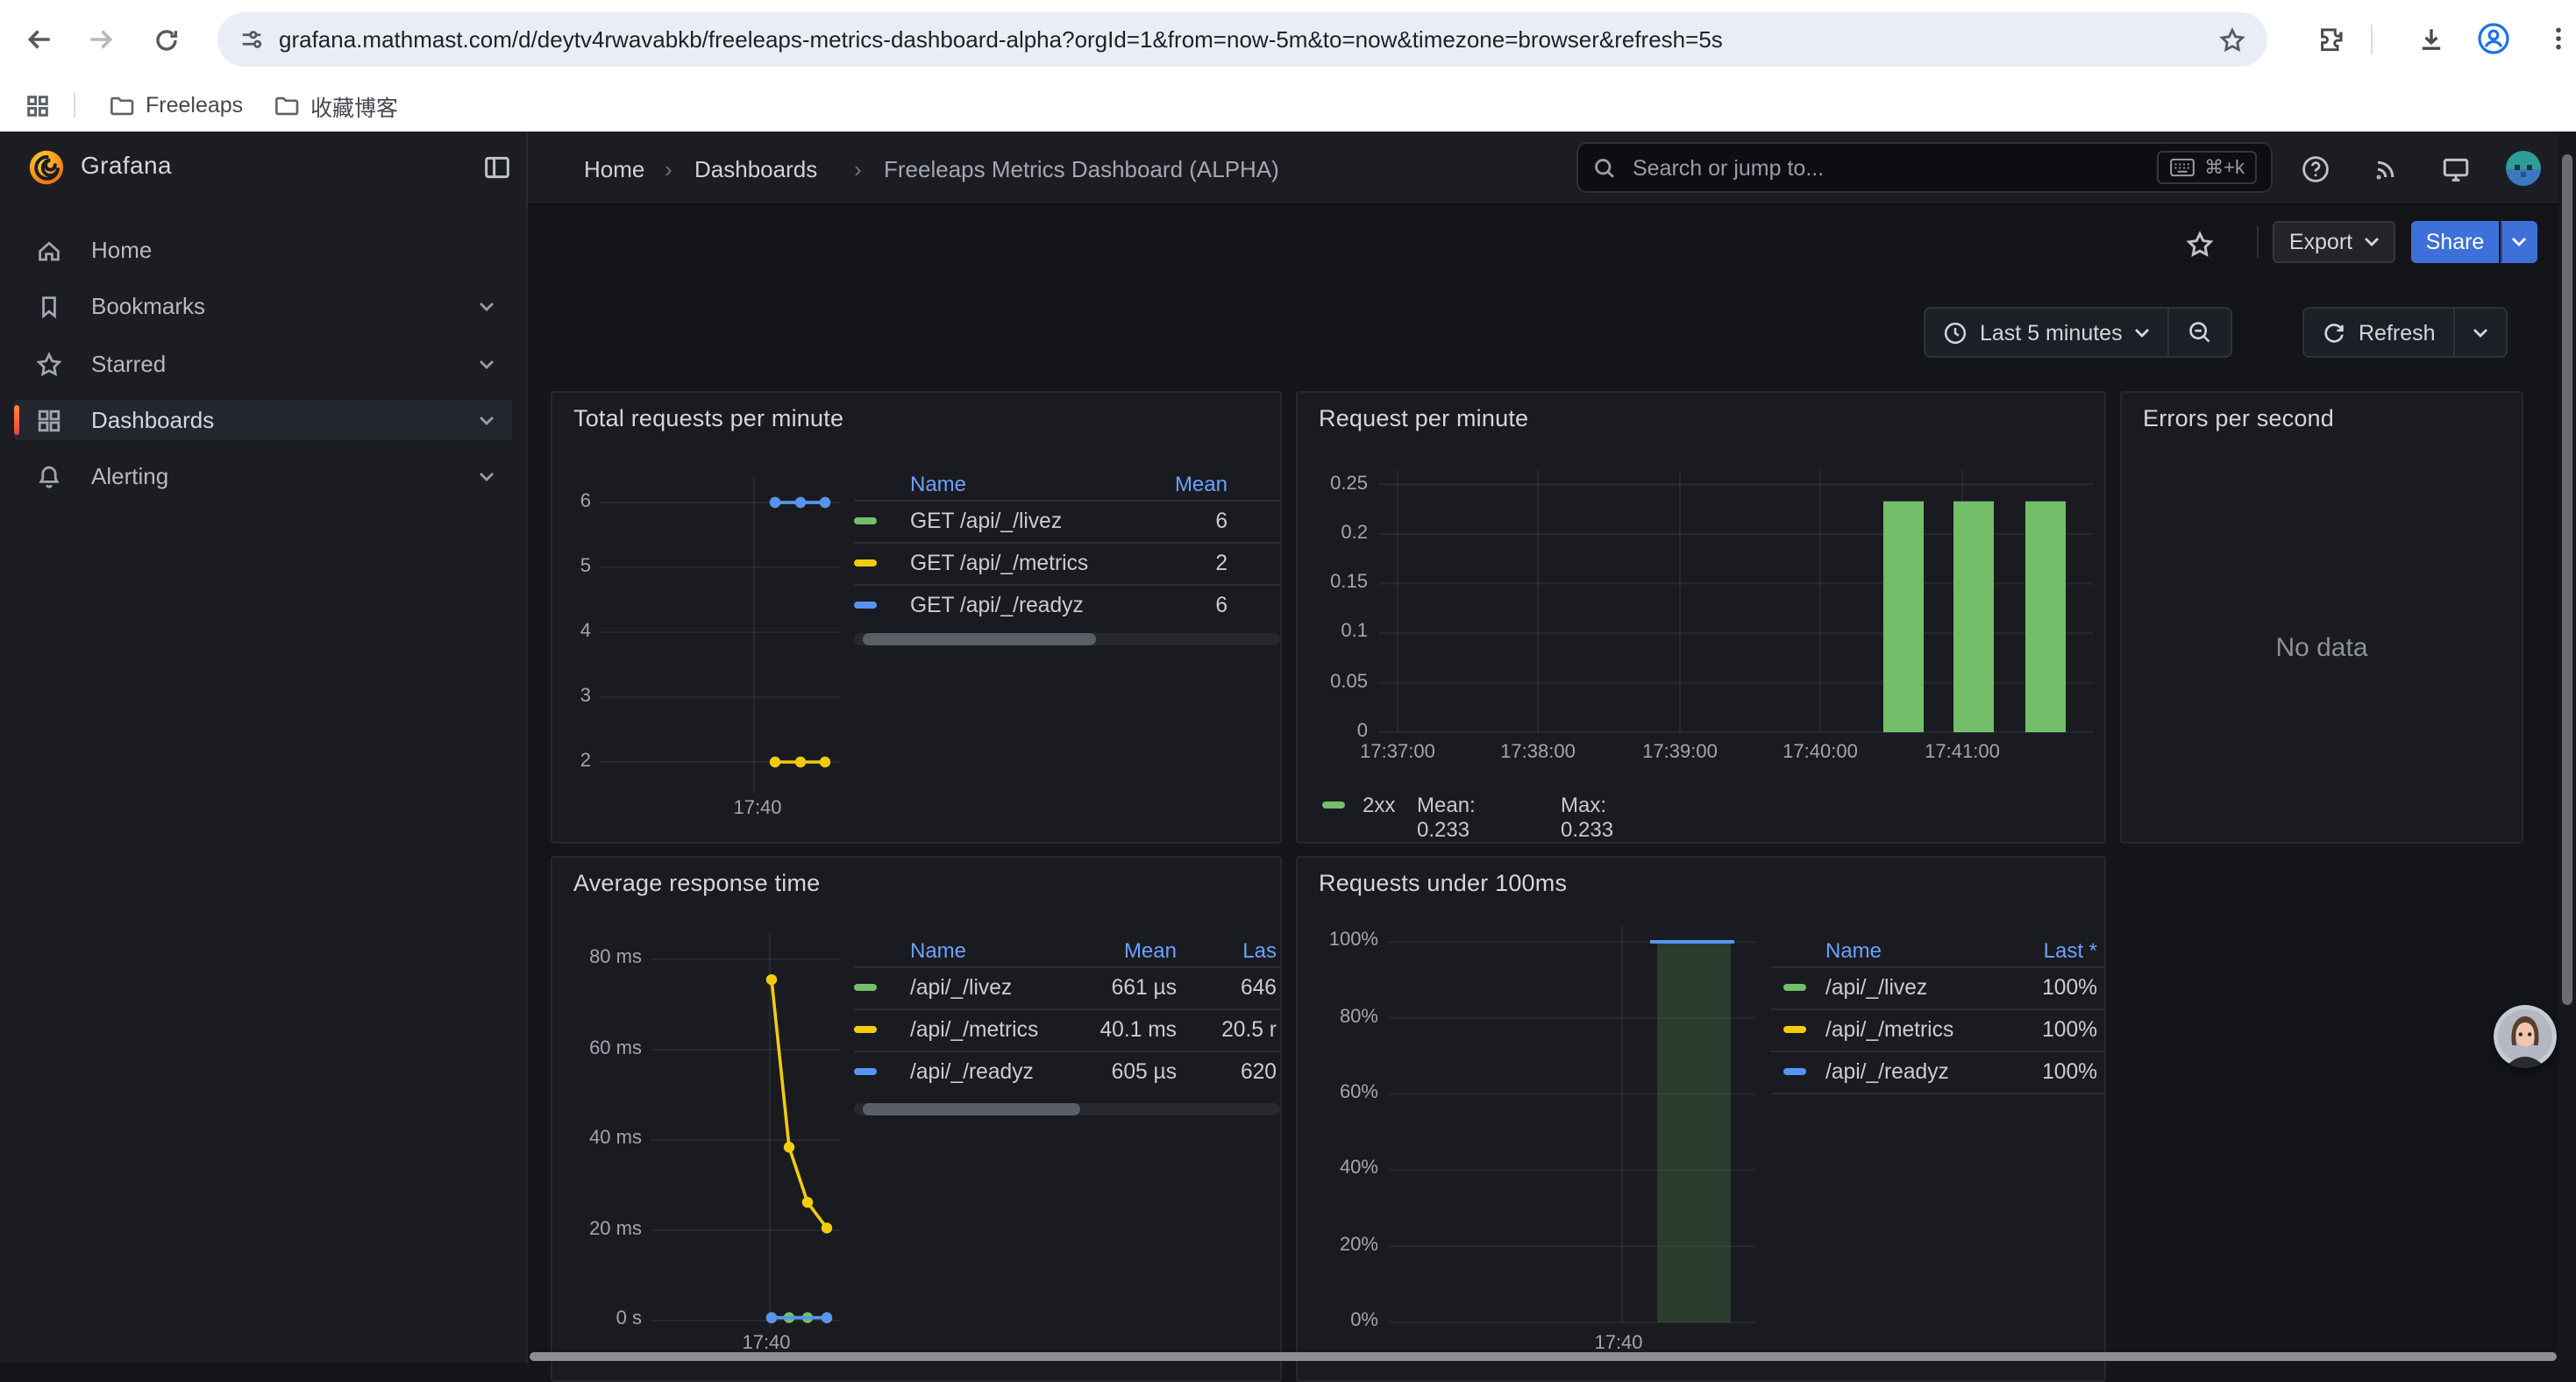 The image size is (2576, 1382). What do you see at coordinates (1820, 753) in the screenshot?
I see `x-axis-label: 17:40:00` at bounding box center [1820, 753].